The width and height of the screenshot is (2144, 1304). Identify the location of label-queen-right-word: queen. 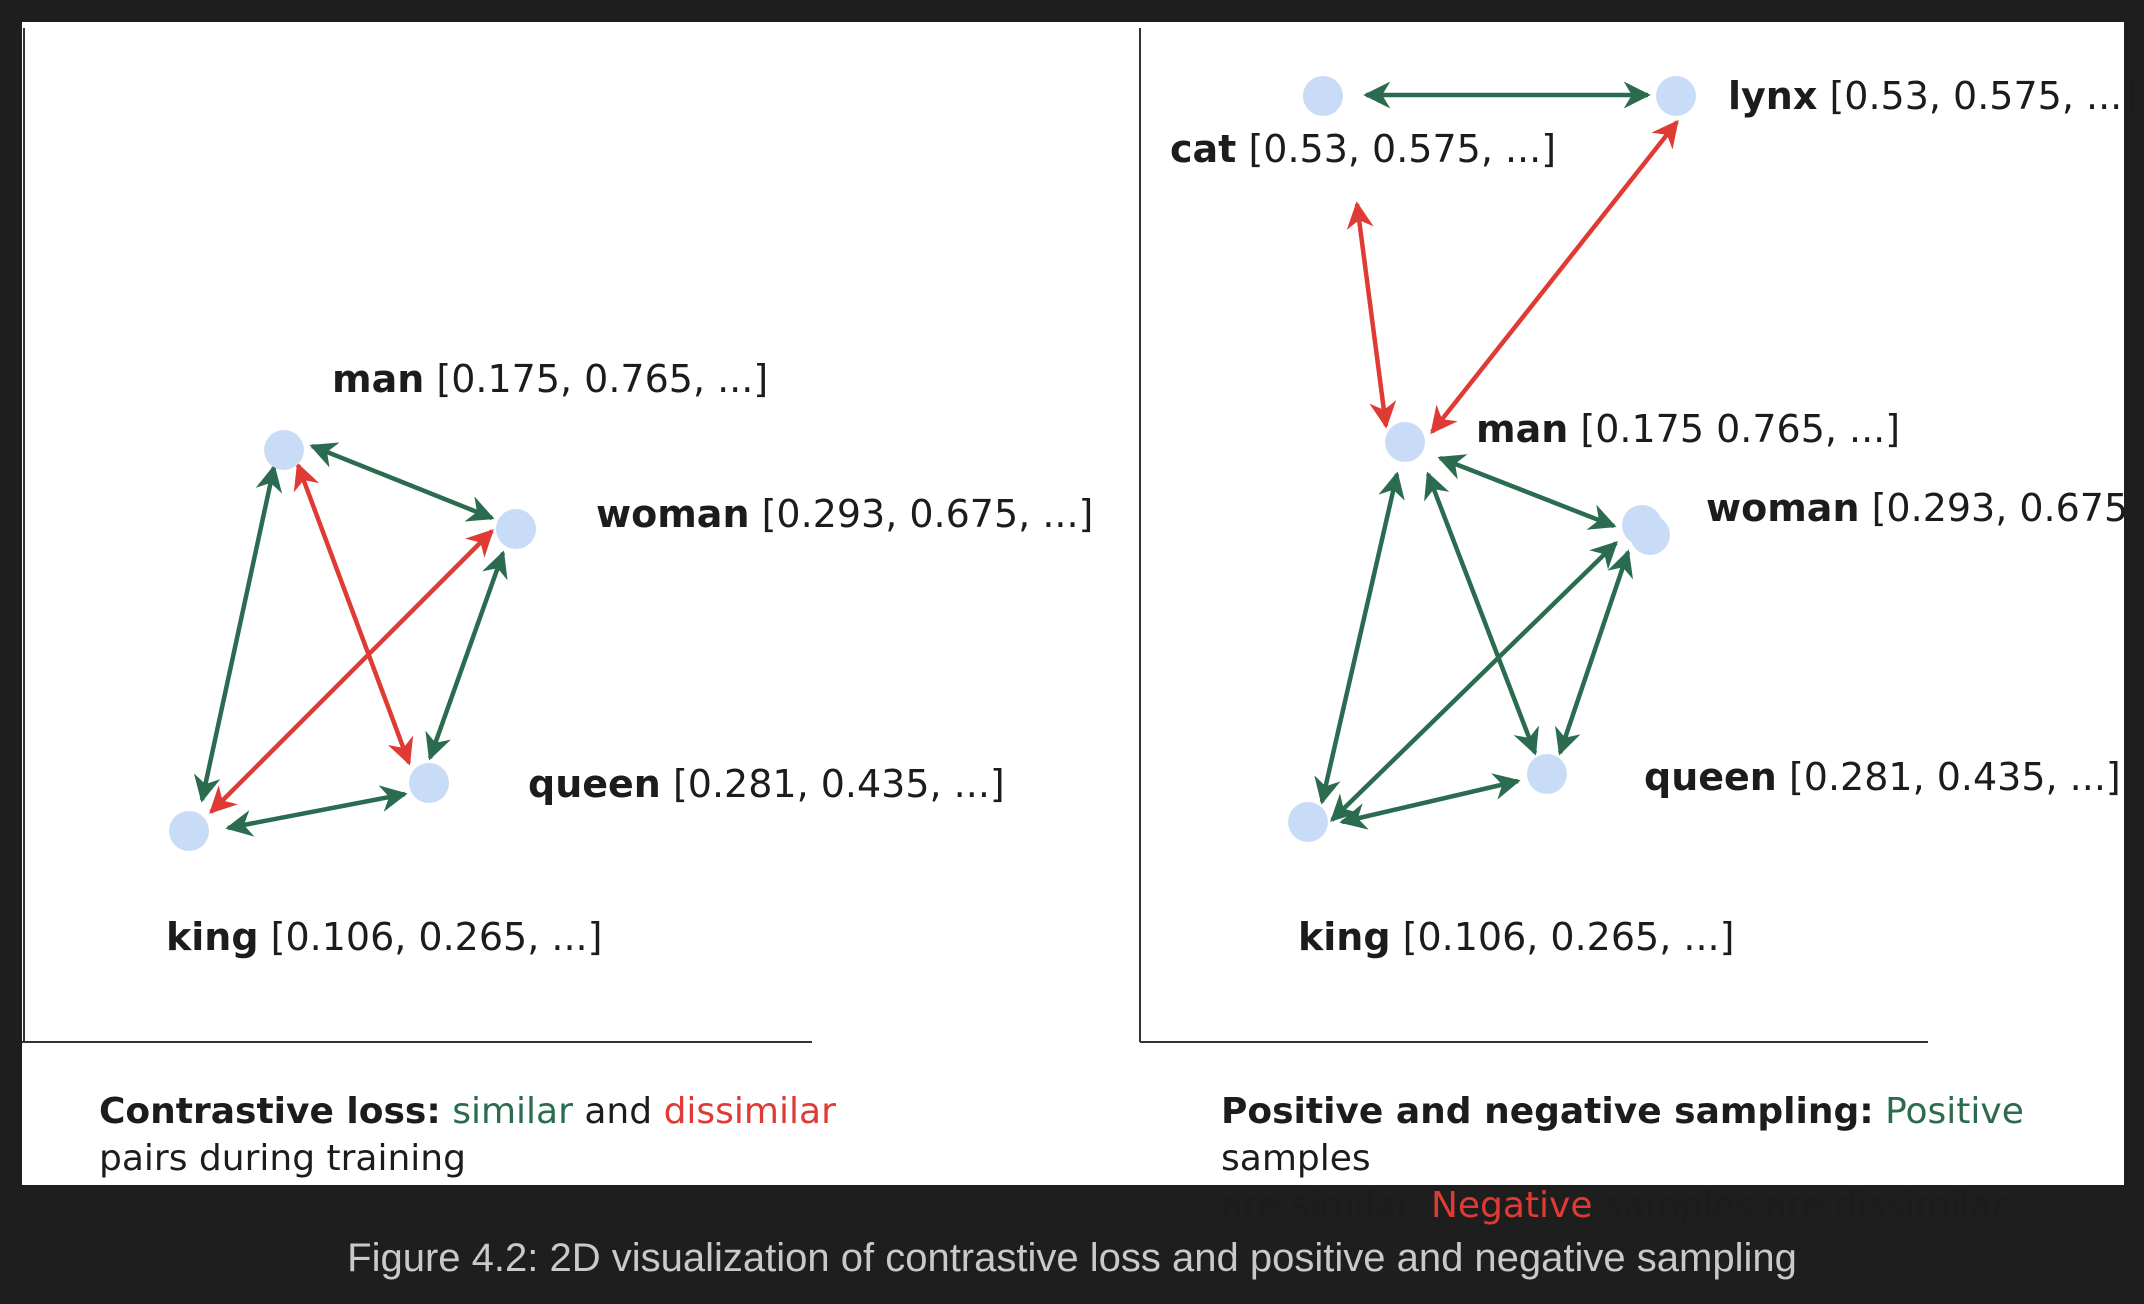
(1710, 777).